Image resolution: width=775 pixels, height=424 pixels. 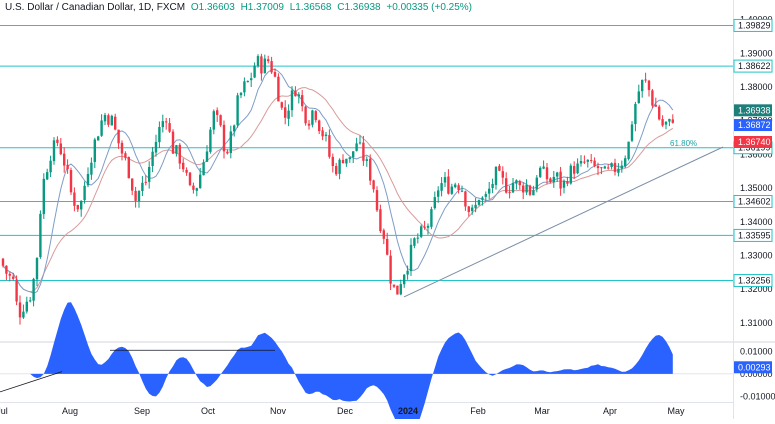 What do you see at coordinates (756, 53) in the screenshot?
I see `price-tick-label: 1.39000` at bounding box center [756, 53].